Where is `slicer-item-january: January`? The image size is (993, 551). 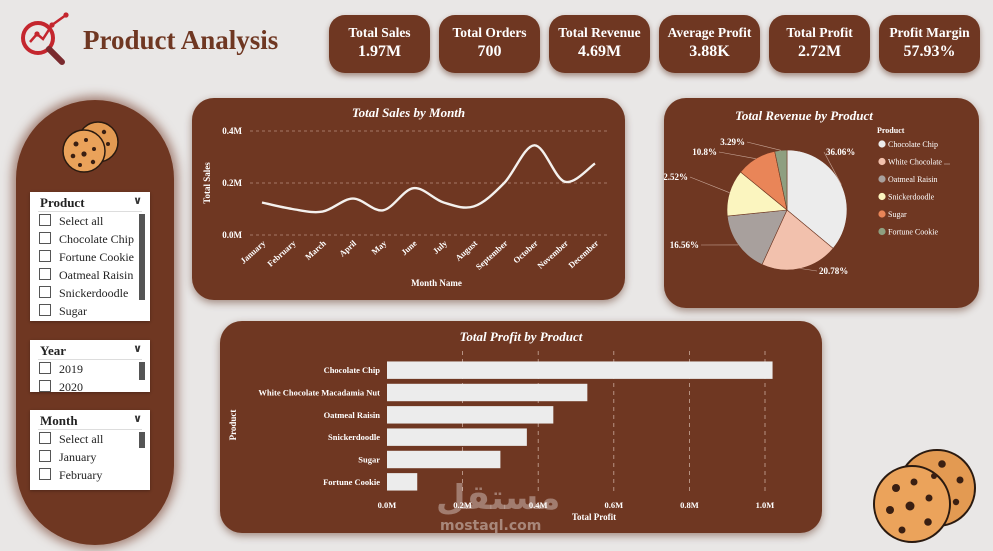 slicer-item-january: January is located at coordinates (90, 457).